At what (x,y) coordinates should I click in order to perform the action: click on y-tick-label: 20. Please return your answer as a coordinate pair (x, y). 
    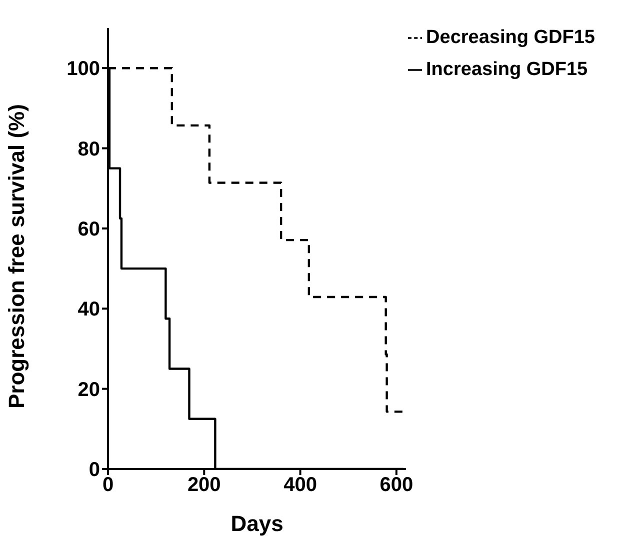
    Looking at the image, I should click on (89, 389).